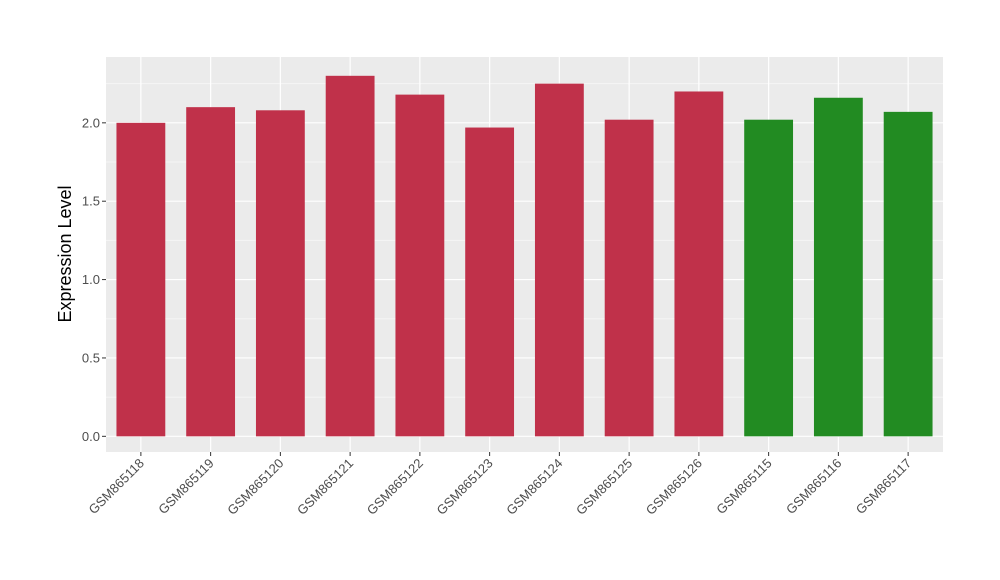  What do you see at coordinates (91, 279) in the screenshot?
I see `y-tick-label: 1.0` at bounding box center [91, 279].